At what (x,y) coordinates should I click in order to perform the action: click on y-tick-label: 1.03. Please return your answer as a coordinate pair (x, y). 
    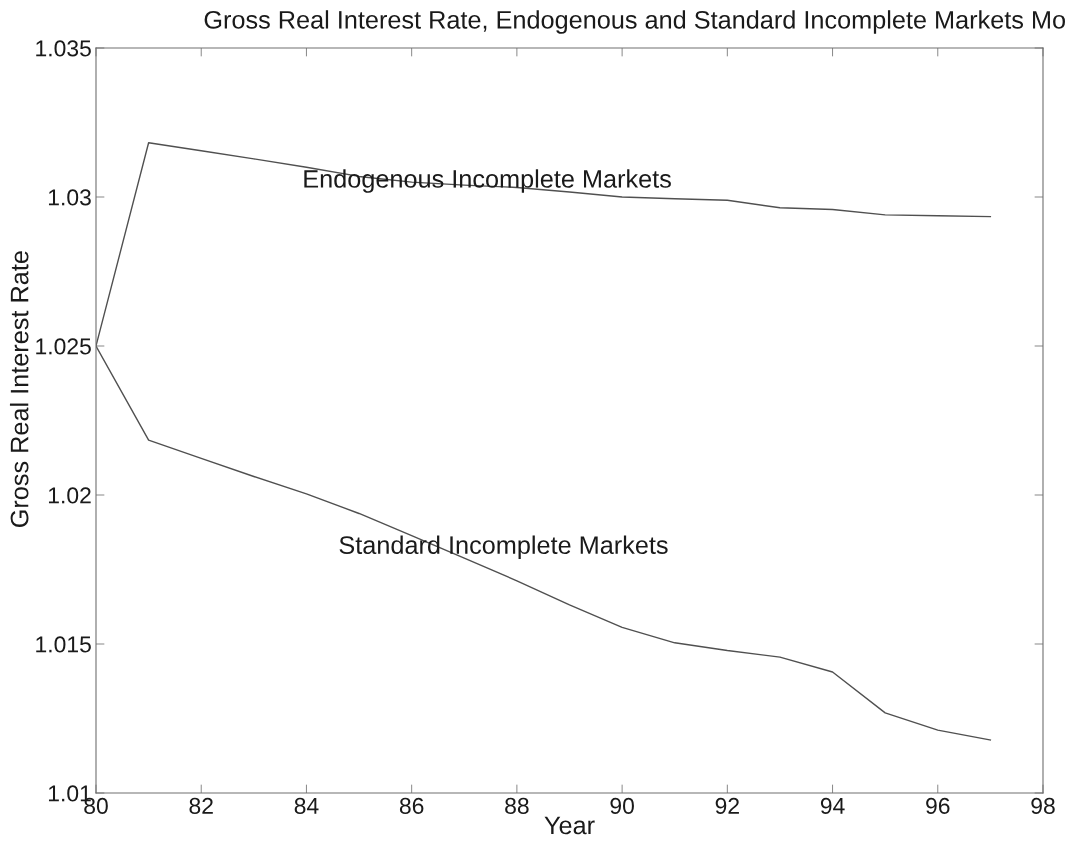
    Looking at the image, I should click on (69, 197).